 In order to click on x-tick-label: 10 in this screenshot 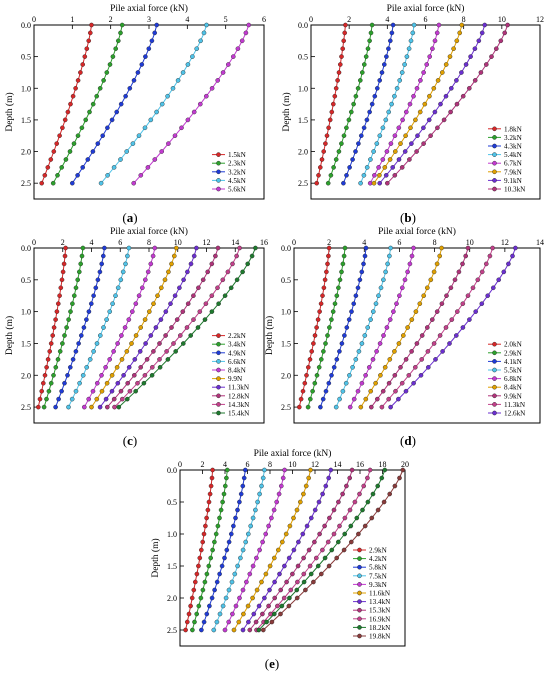, I will do `click(178, 242)`.